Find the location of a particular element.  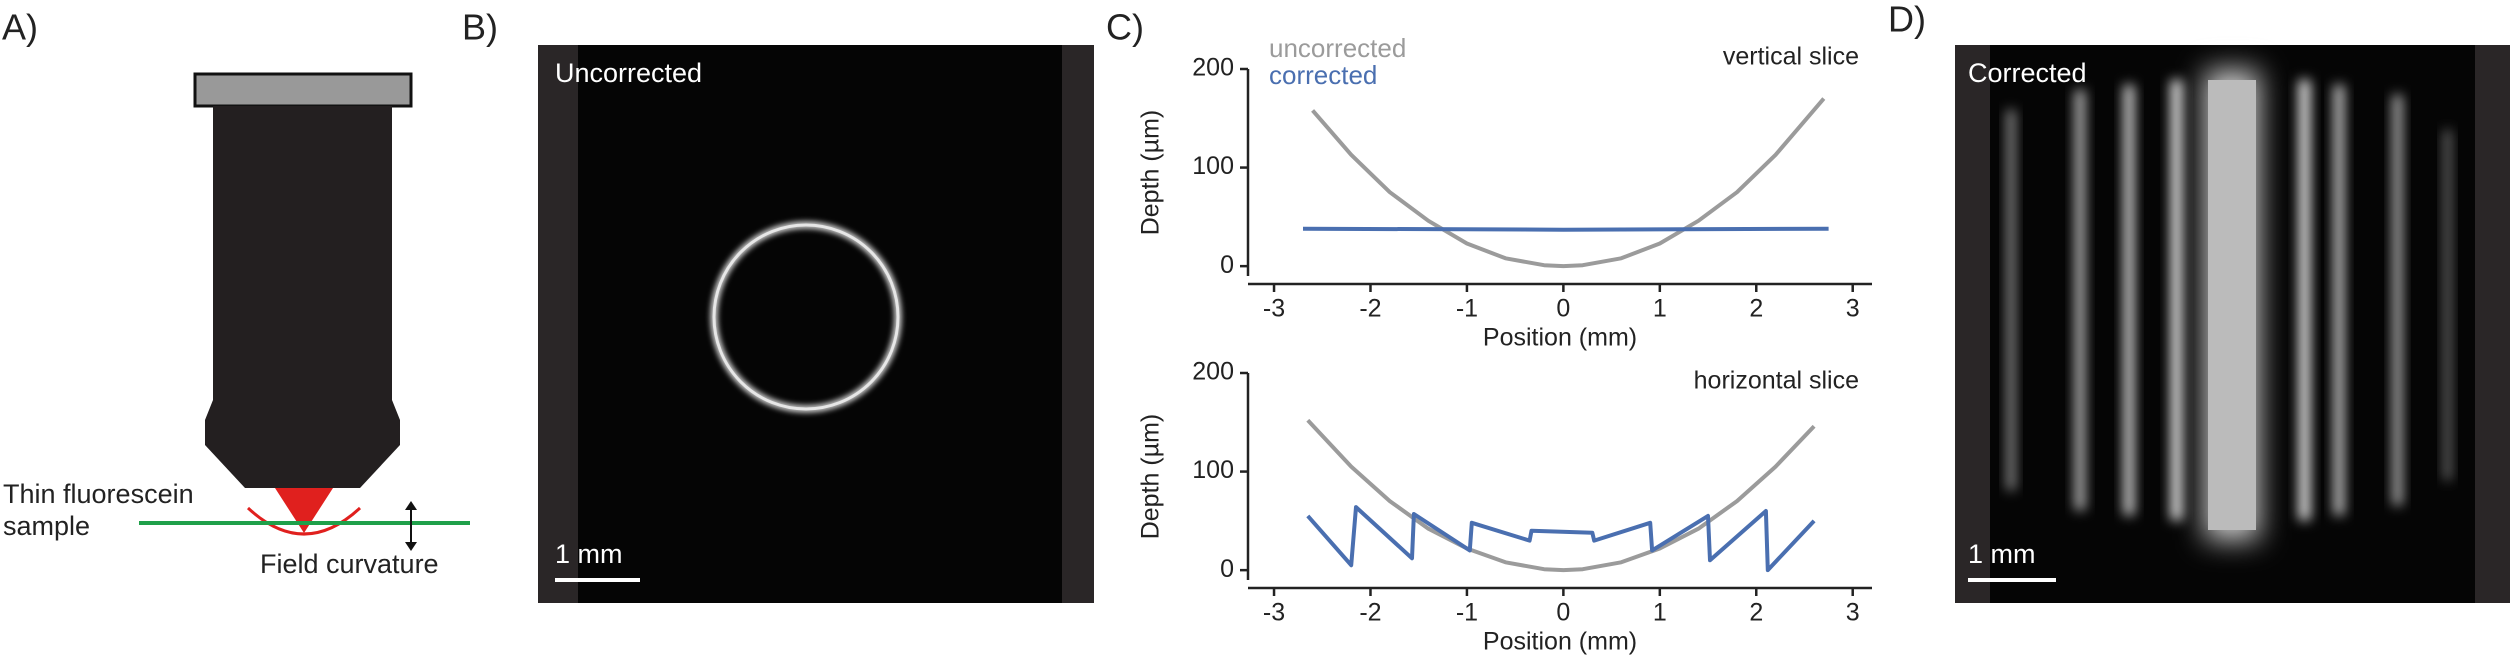

annotation: horizontal slice is located at coordinates (1776, 381).